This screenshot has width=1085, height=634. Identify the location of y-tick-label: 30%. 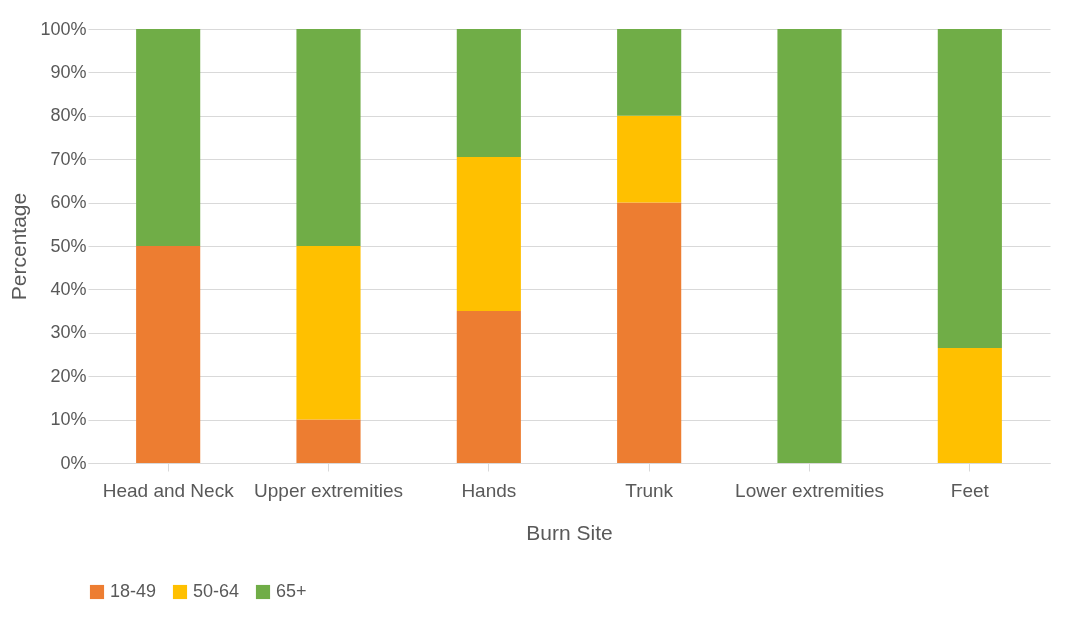
(68, 332).